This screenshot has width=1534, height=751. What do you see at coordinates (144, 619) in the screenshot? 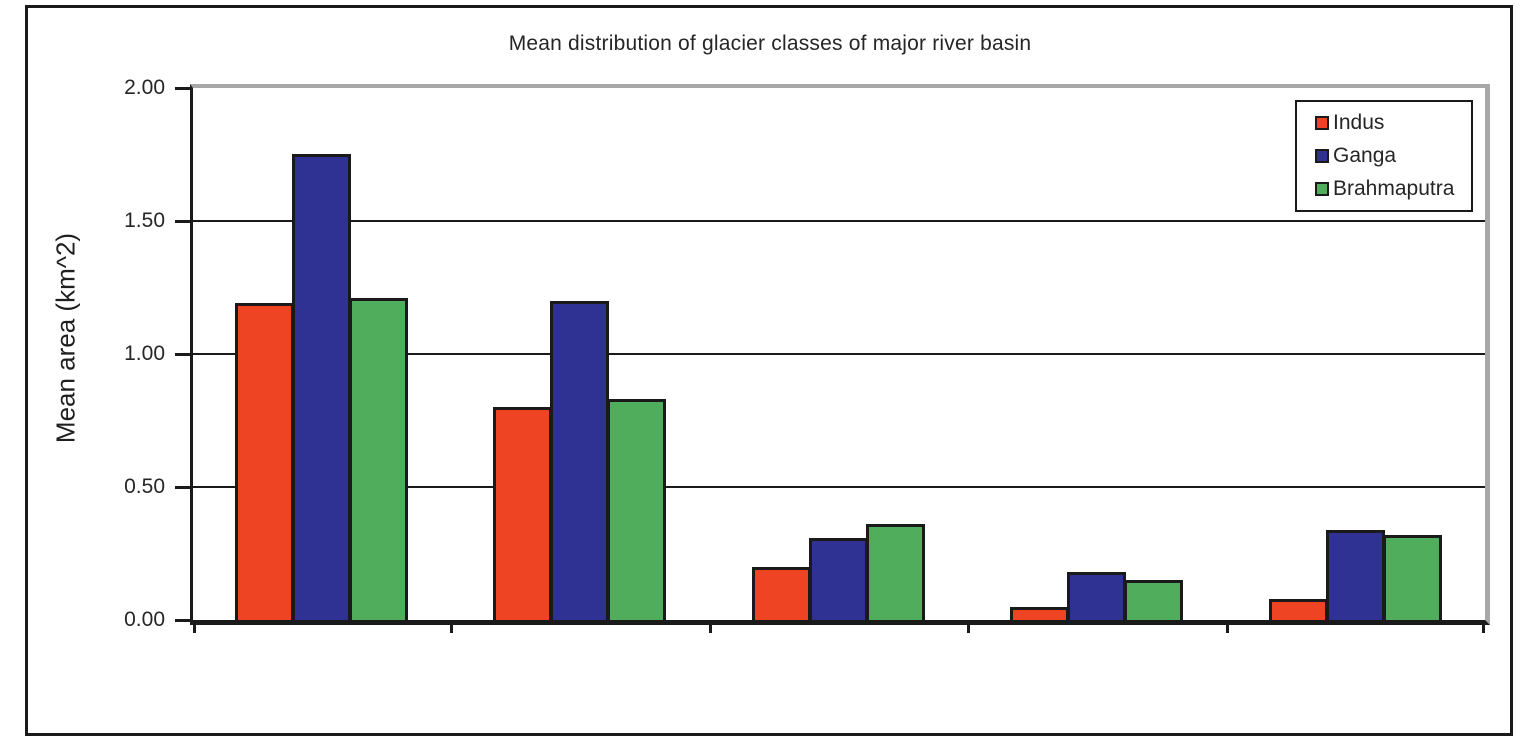
I see `y-axis-tick-label: 0.00` at bounding box center [144, 619].